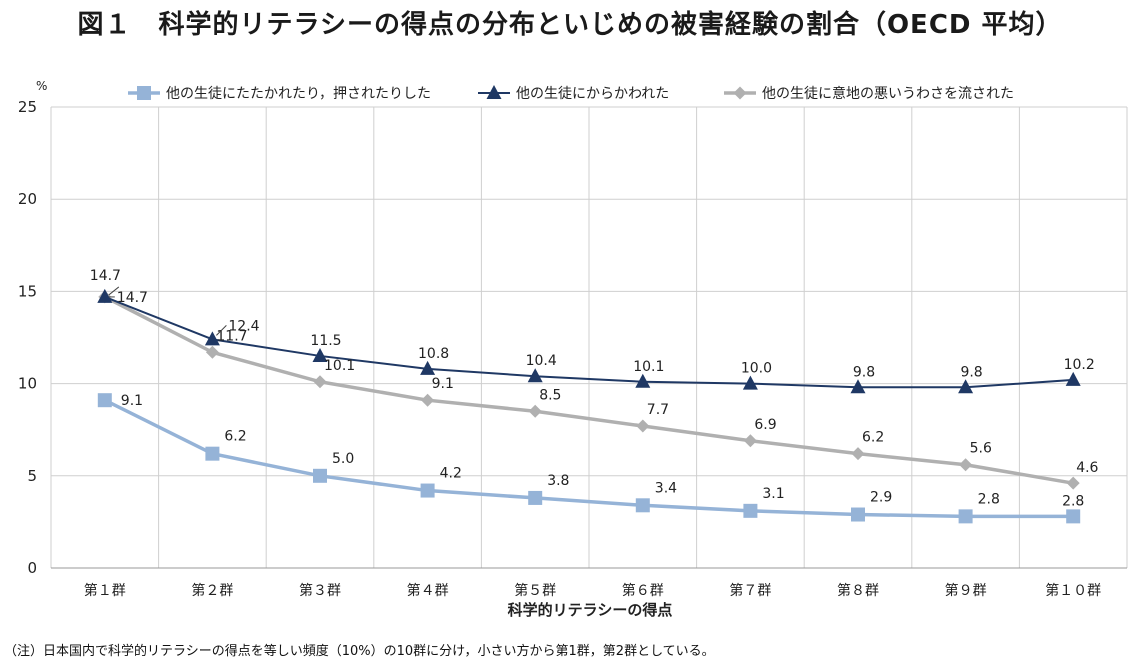  Describe the element at coordinates (550, 395) in the screenshot. I see `data-label: 8.5` at that location.